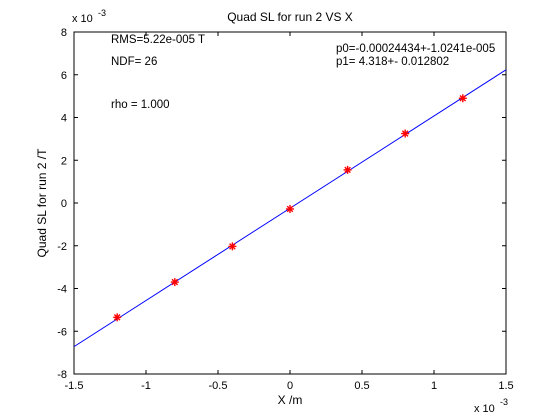 This screenshot has height=420, width=560. I want to click on y-tick-label: 6, so click(64, 76).